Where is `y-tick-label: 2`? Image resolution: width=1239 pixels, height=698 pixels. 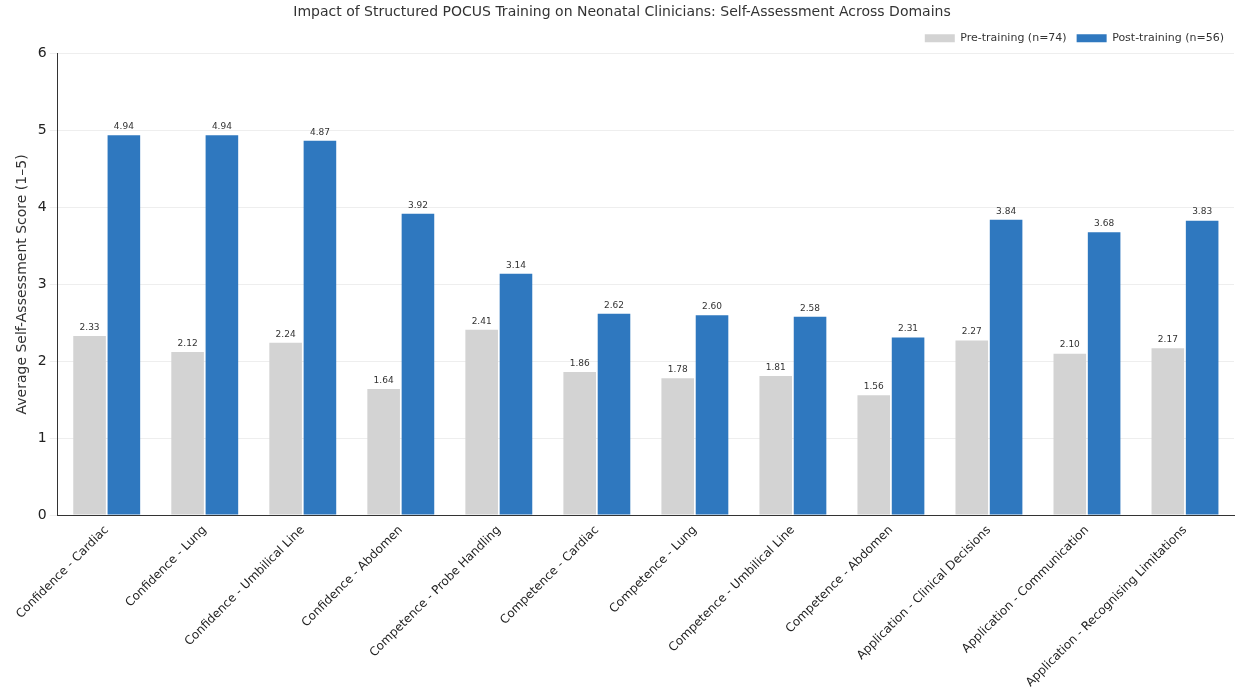
y-tick-label: 2 is located at coordinates (42, 359).